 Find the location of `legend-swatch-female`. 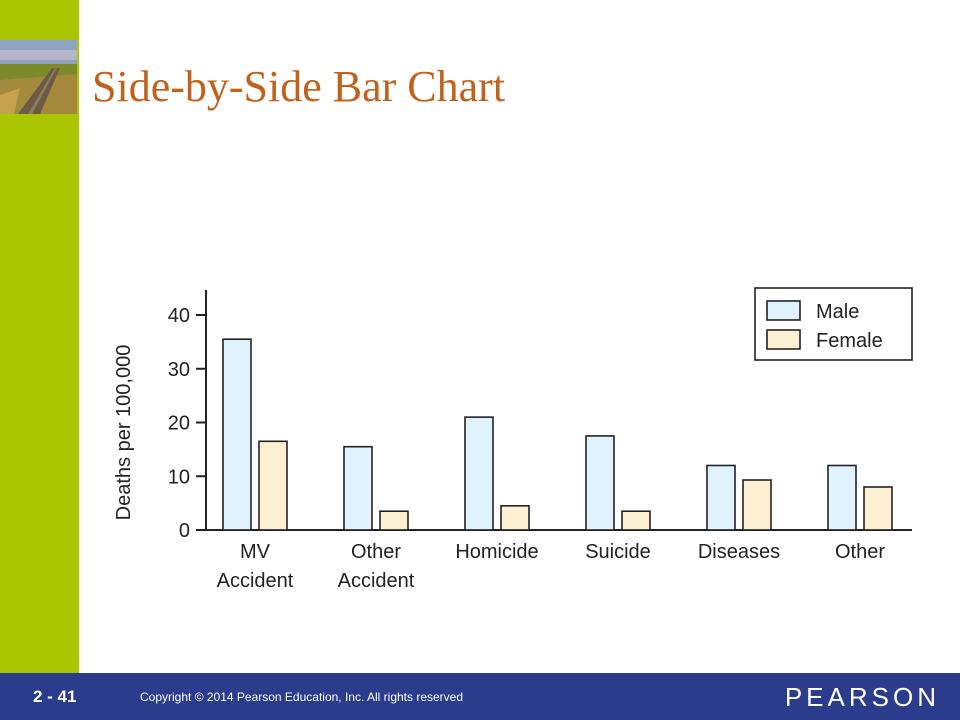

legend-swatch-female is located at coordinates (783, 339).